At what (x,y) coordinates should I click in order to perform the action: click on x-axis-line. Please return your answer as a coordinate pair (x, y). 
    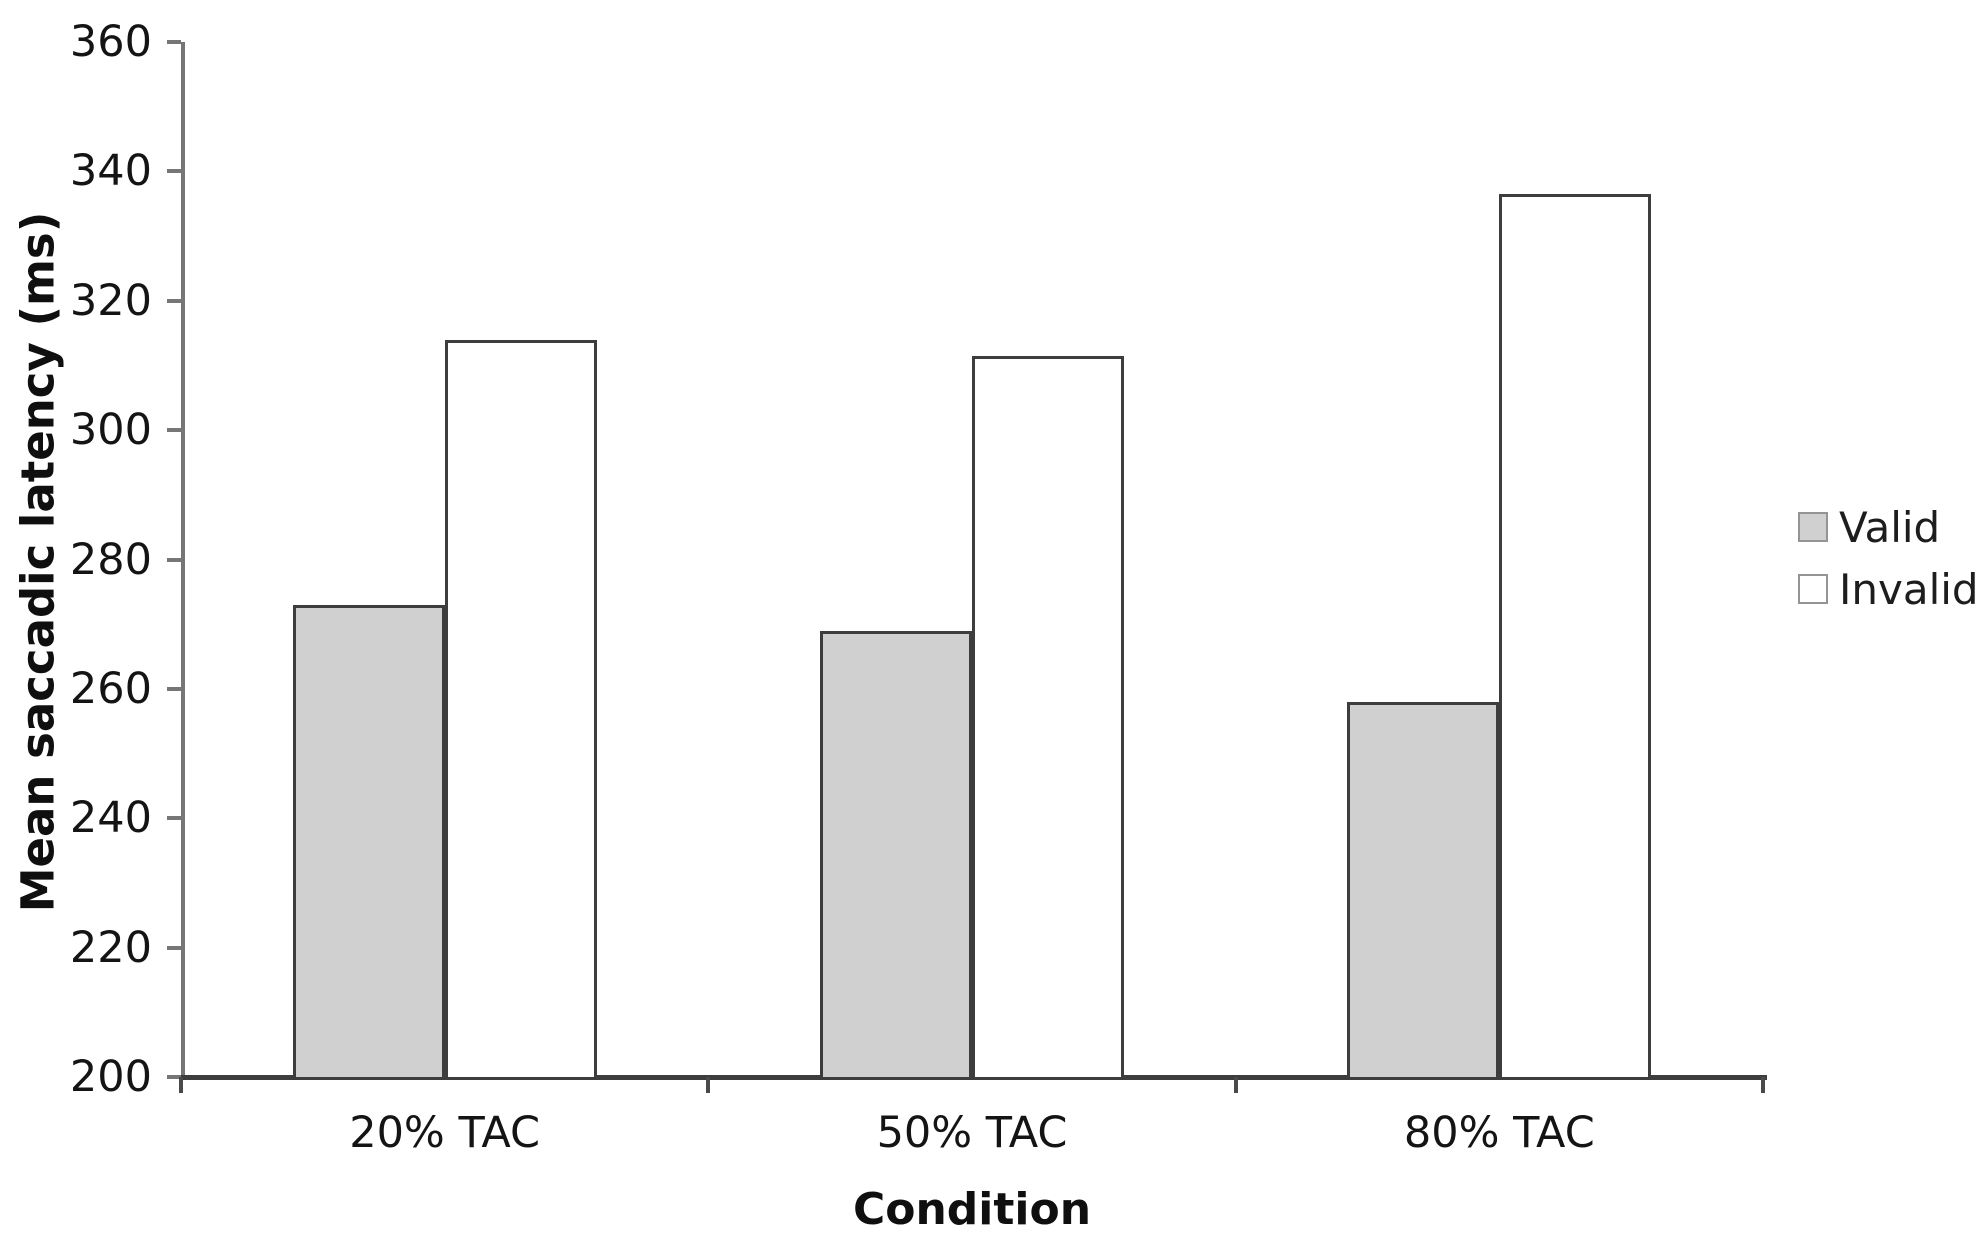
    Looking at the image, I should click on (973, 1077).